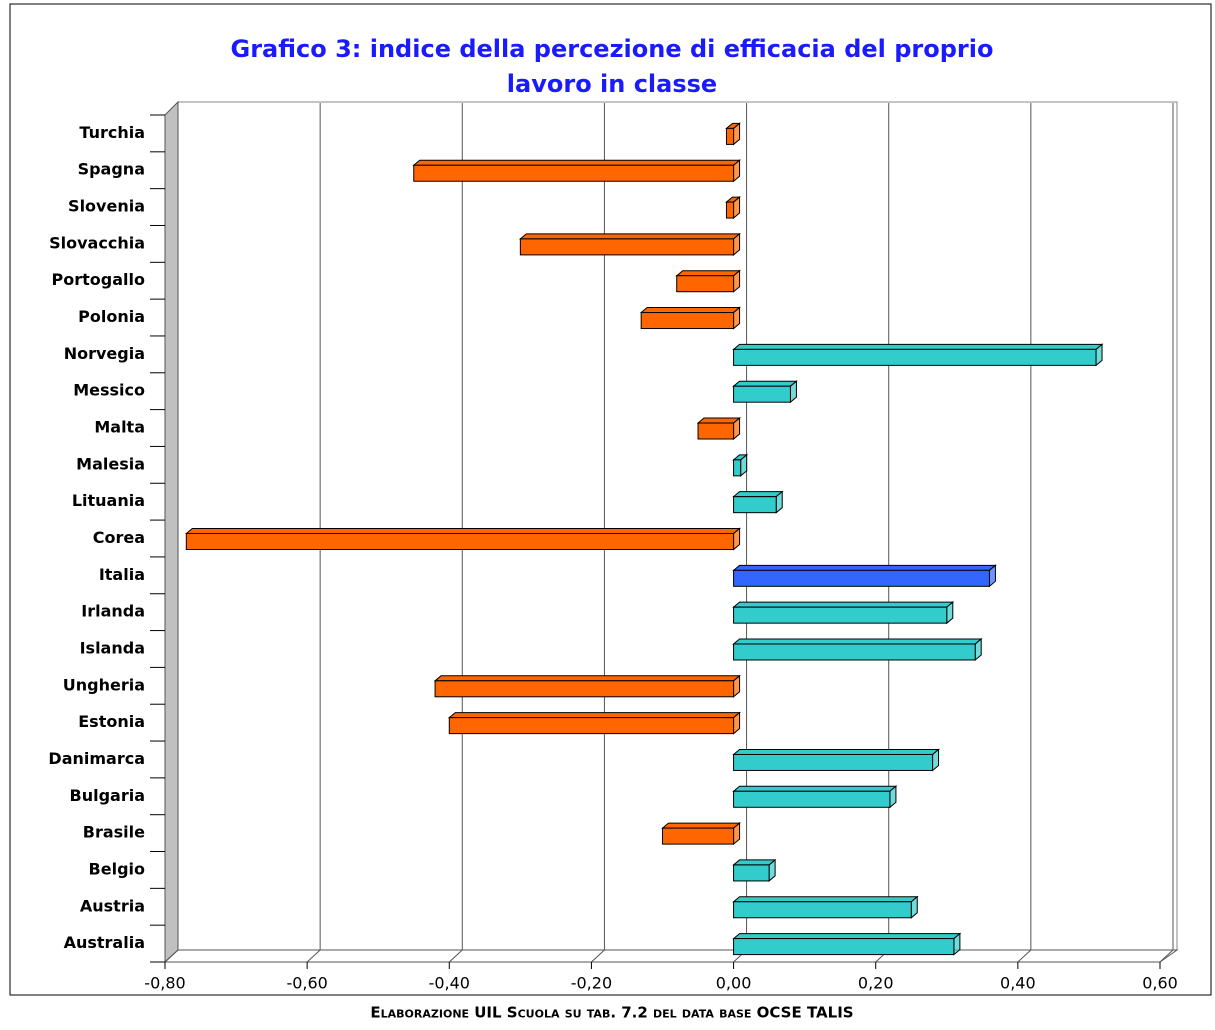 This screenshot has width=1215, height=1030. Describe the element at coordinates (106, 206) in the screenshot. I see `y-tick-label: Slovenia` at that location.